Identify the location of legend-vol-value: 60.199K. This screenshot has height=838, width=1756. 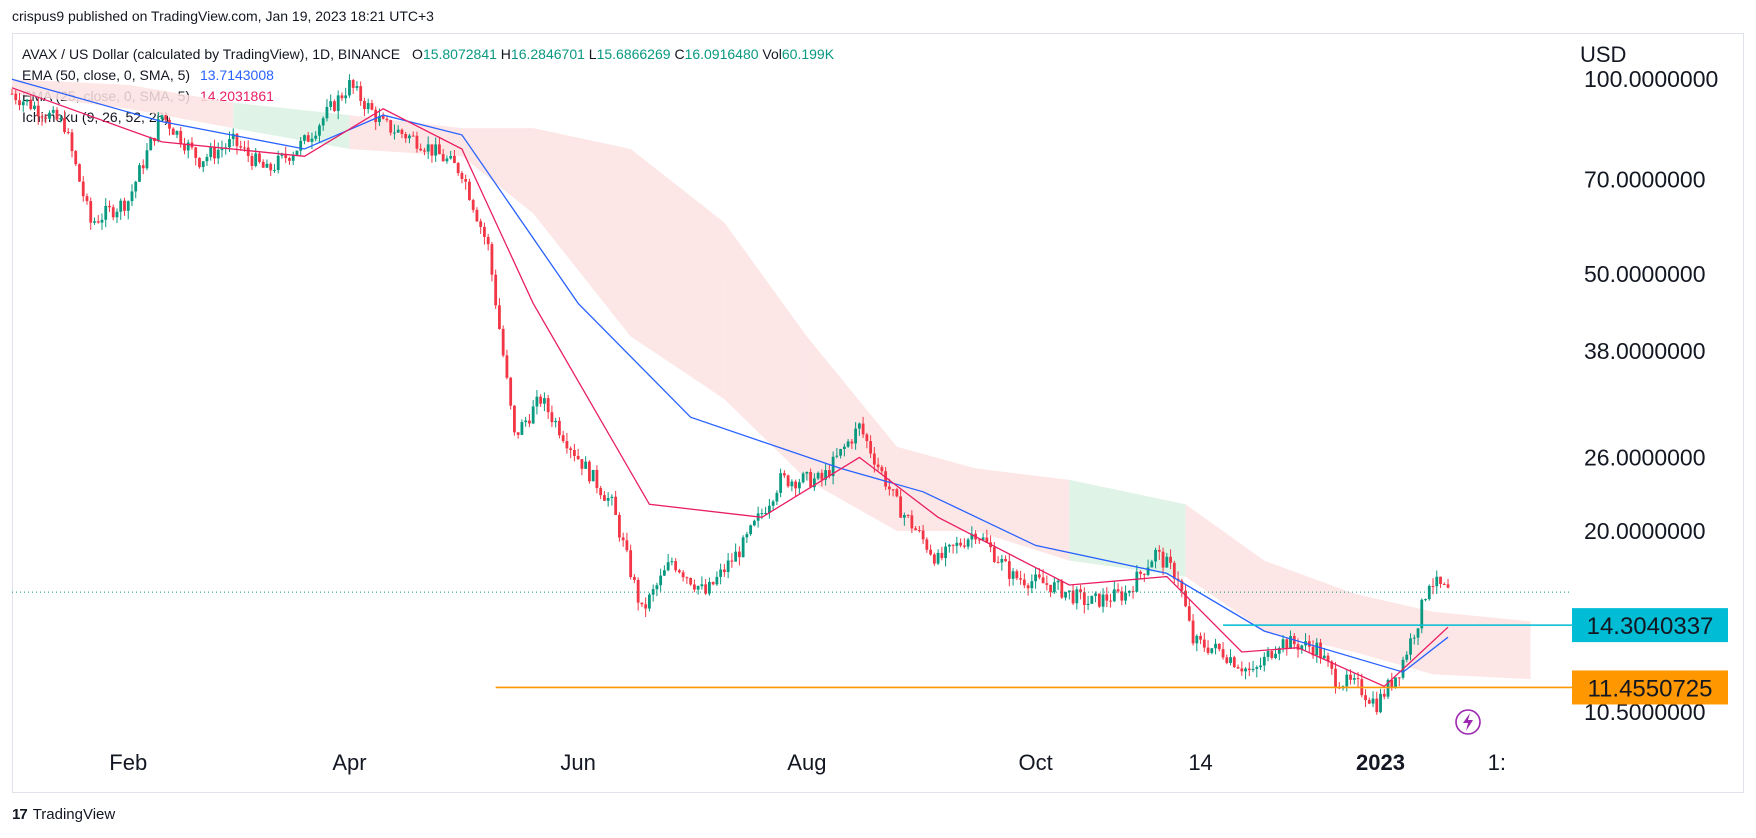
(808, 54).